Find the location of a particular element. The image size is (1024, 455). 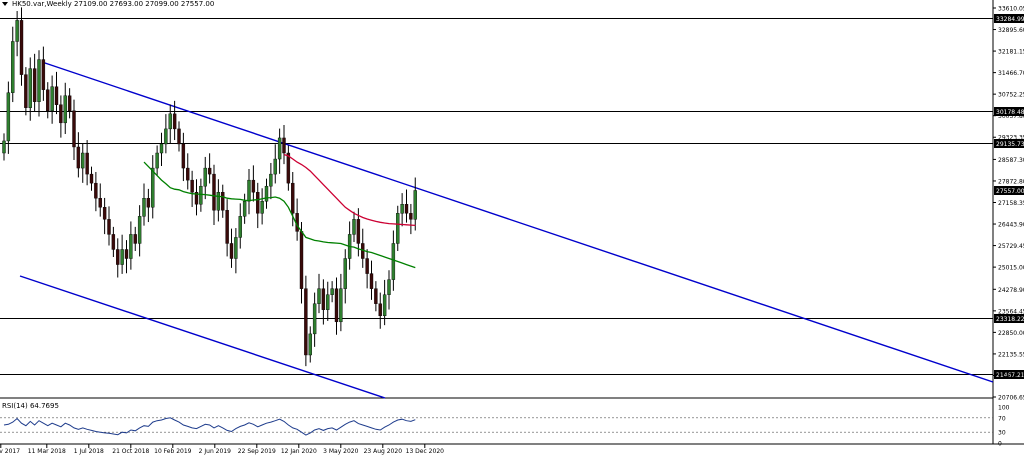

price-tick-label: 30752.25 is located at coordinates (1011, 95).